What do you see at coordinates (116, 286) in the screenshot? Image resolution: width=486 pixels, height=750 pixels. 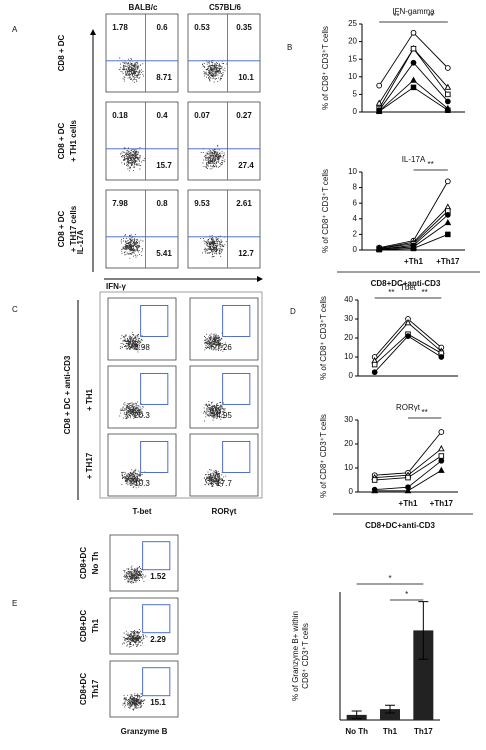 I see `axis-label: IFN-γ` at bounding box center [116, 286].